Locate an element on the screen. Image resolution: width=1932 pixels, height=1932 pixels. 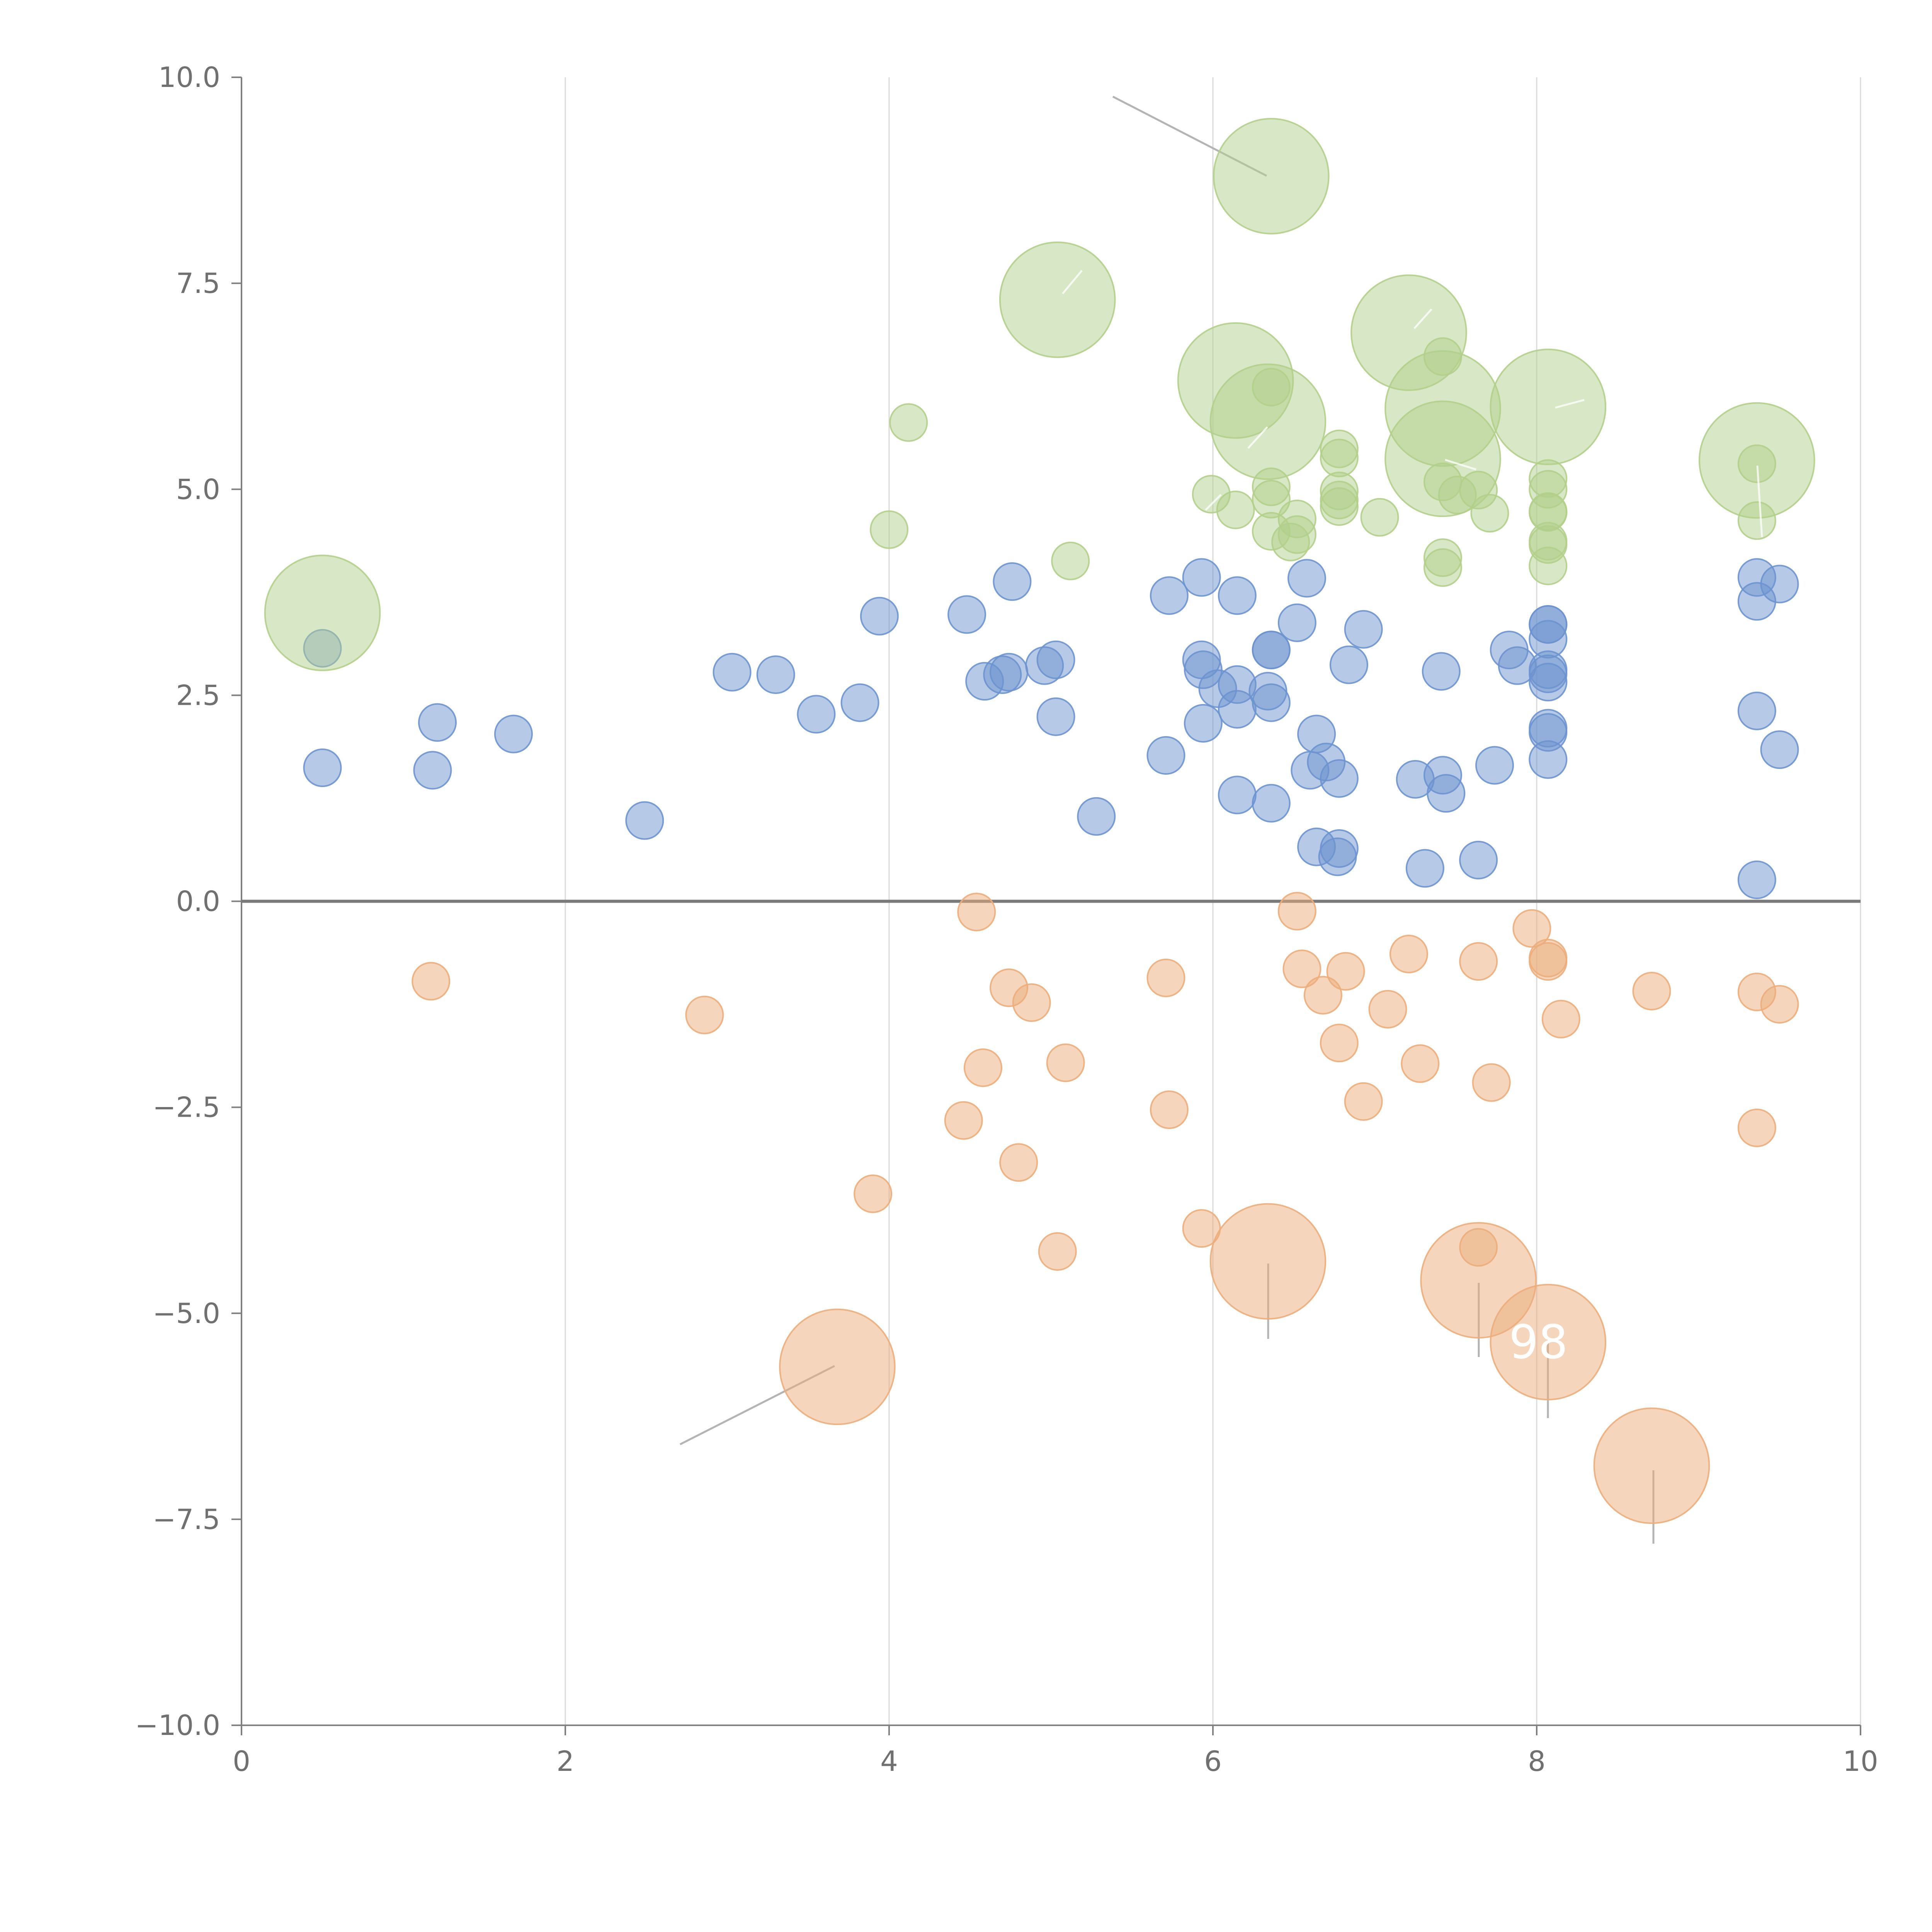
y-tick-label: −2.5 is located at coordinates (186, 1107).